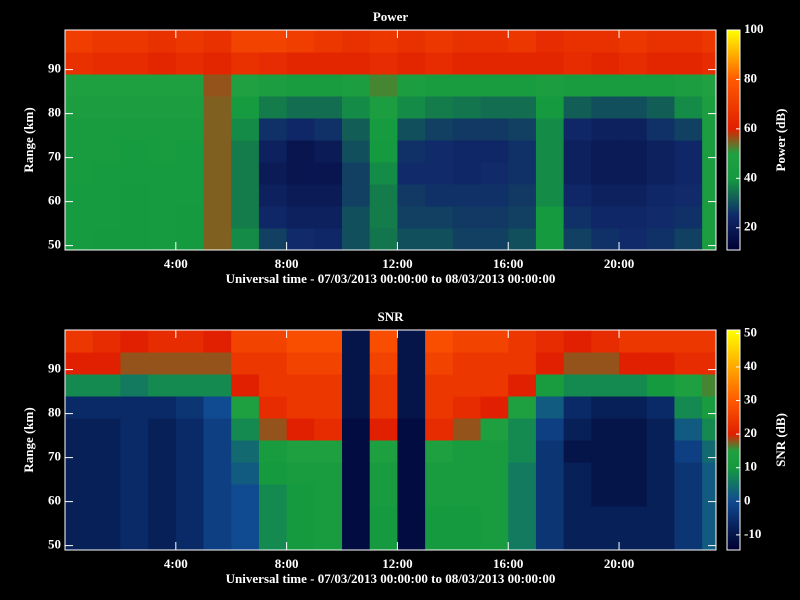 The height and width of the screenshot is (600, 800). I want to click on plot-title: SNR, so click(390, 316).